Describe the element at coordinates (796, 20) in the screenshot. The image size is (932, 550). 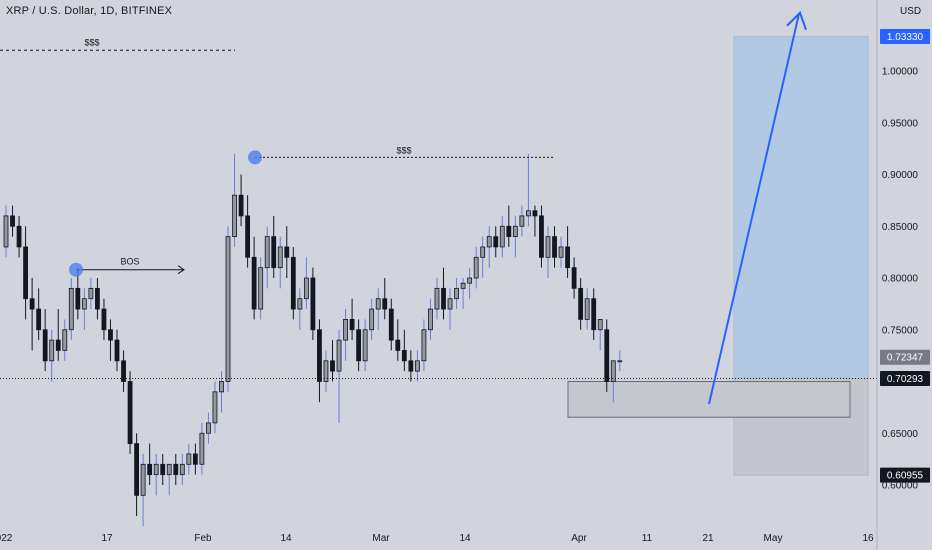
I see `projection-arrowhead` at that location.